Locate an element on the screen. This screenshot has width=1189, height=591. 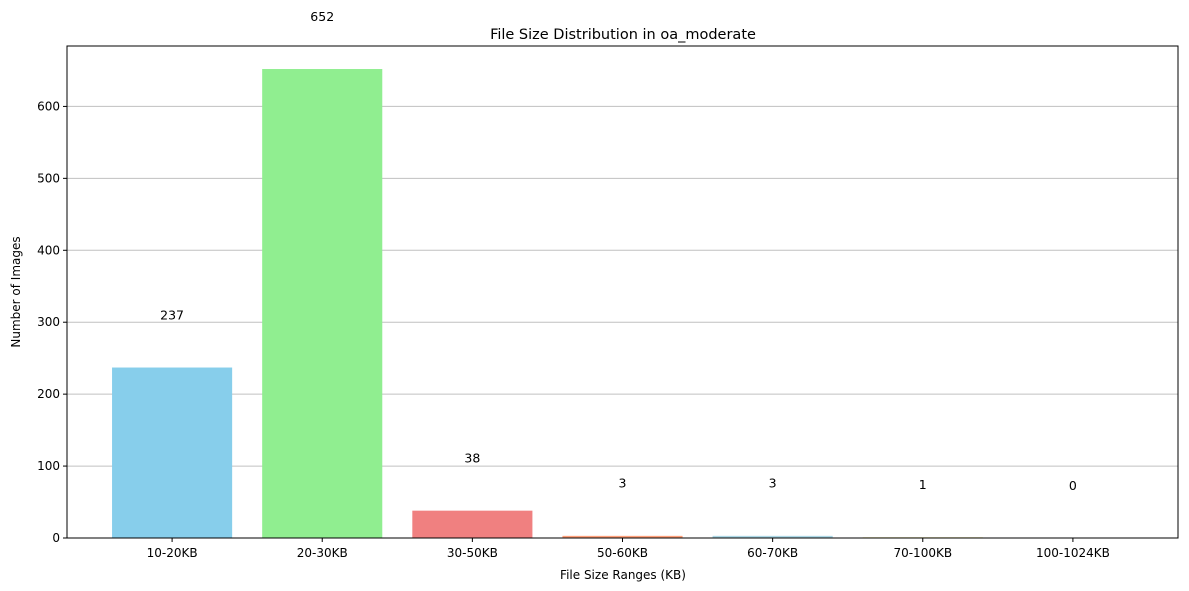
x-tick-label: 70-100KB is located at coordinates (922, 553).